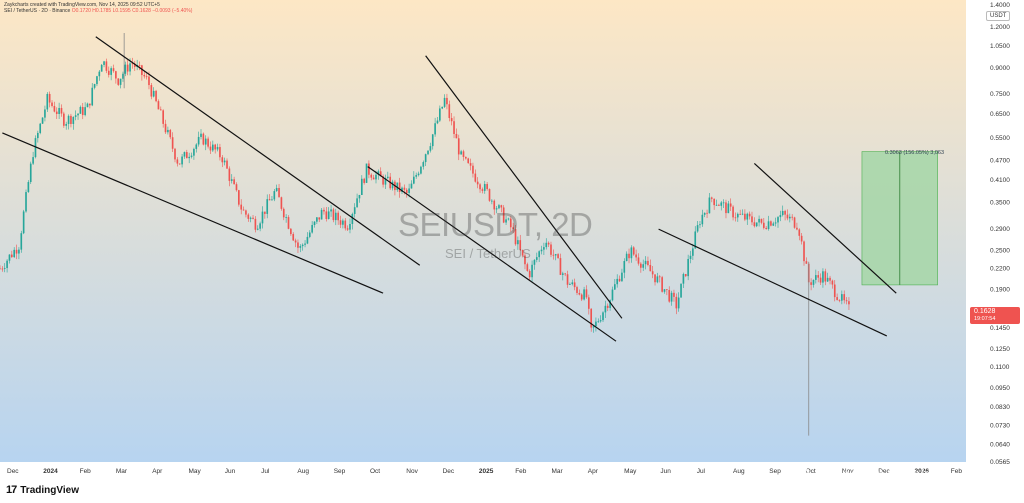 The height and width of the screenshot is (503, 1024). I want to click on currency-unit-badge: USDT, so click(998, 16).